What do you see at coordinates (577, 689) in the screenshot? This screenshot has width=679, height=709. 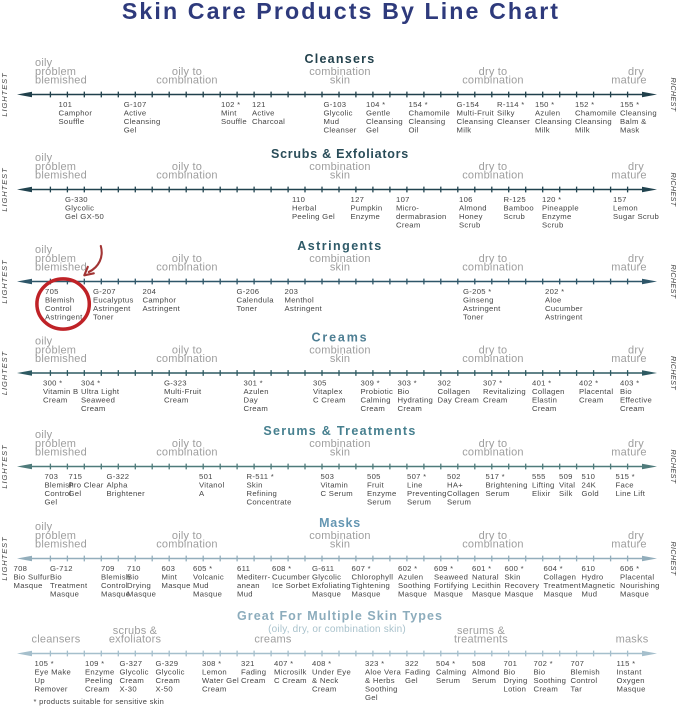 I see `svg-text: Tar` at bounding box center [577, 689].